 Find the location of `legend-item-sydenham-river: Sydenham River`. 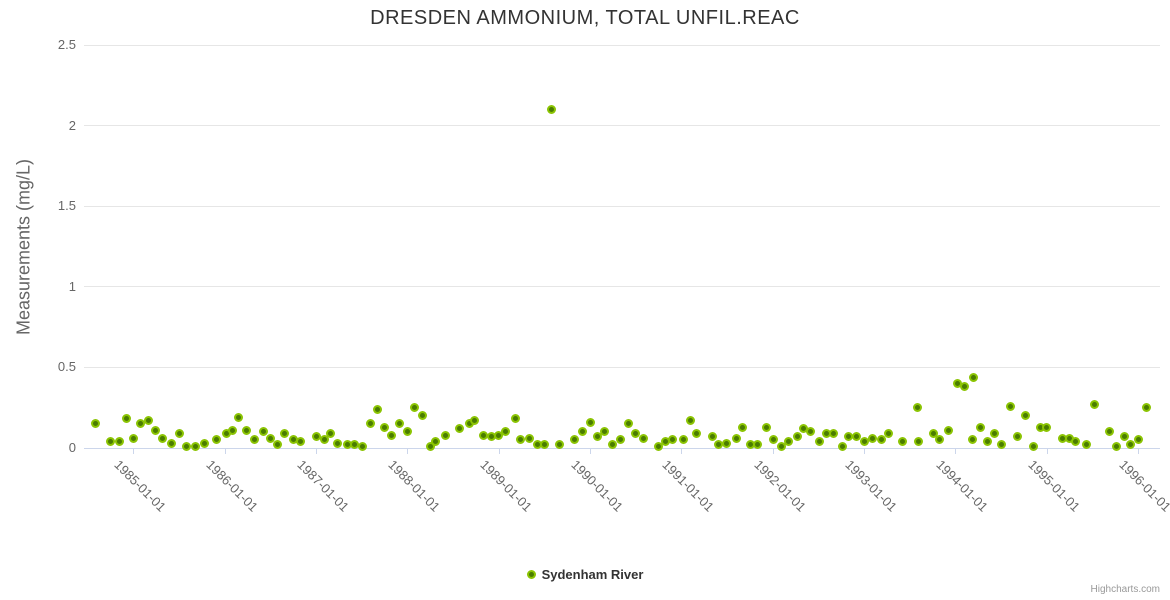

legend-item-sydenham-river: Sydenham River is located at coordinates (585, 574).